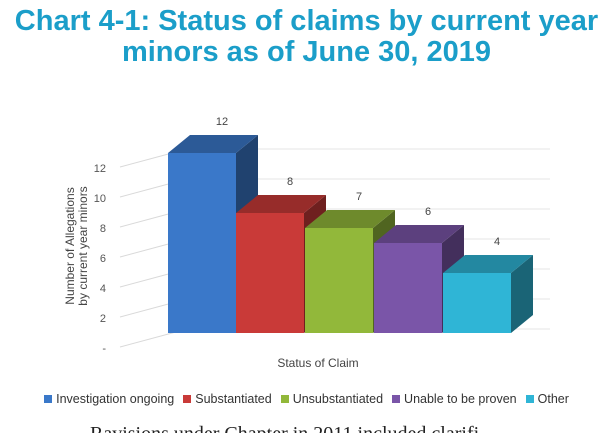 Image resolution: width=613 pixels, height=433 pixels. I want to click on legend-label: Other, so click(553, 399).